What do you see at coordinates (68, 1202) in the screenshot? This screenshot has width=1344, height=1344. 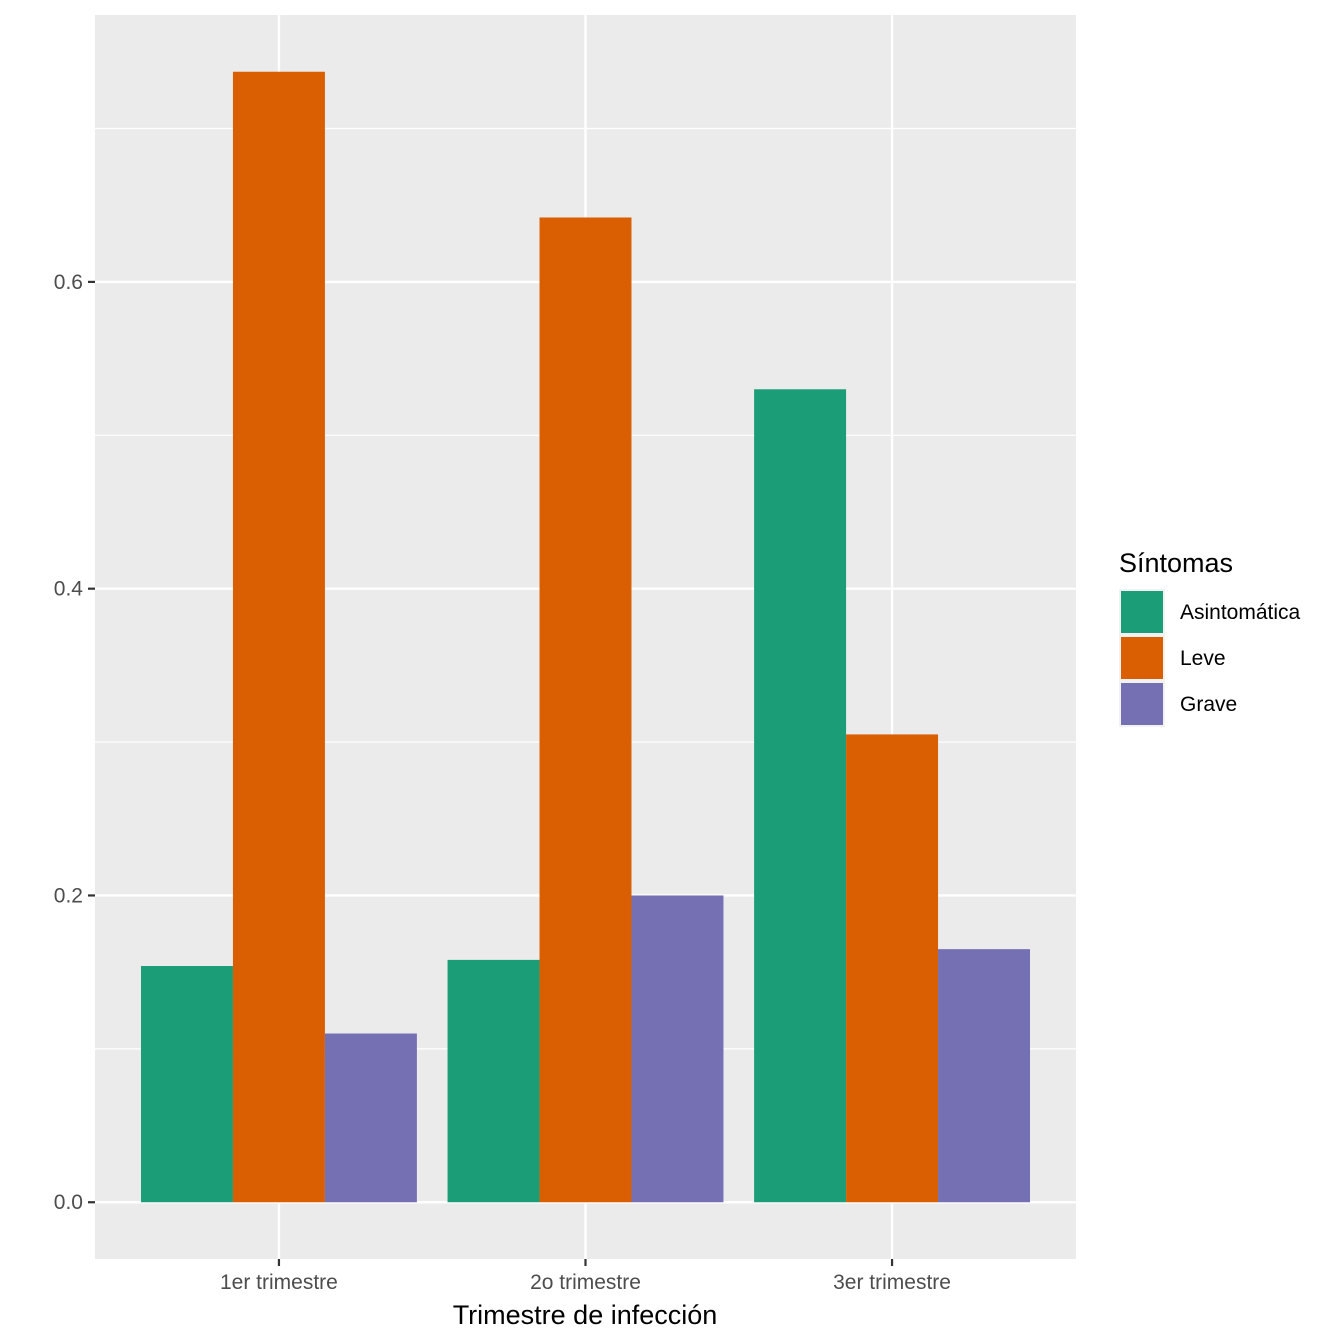 I see `y-tick-label: 0.0` at bounding box center [68, 1202].